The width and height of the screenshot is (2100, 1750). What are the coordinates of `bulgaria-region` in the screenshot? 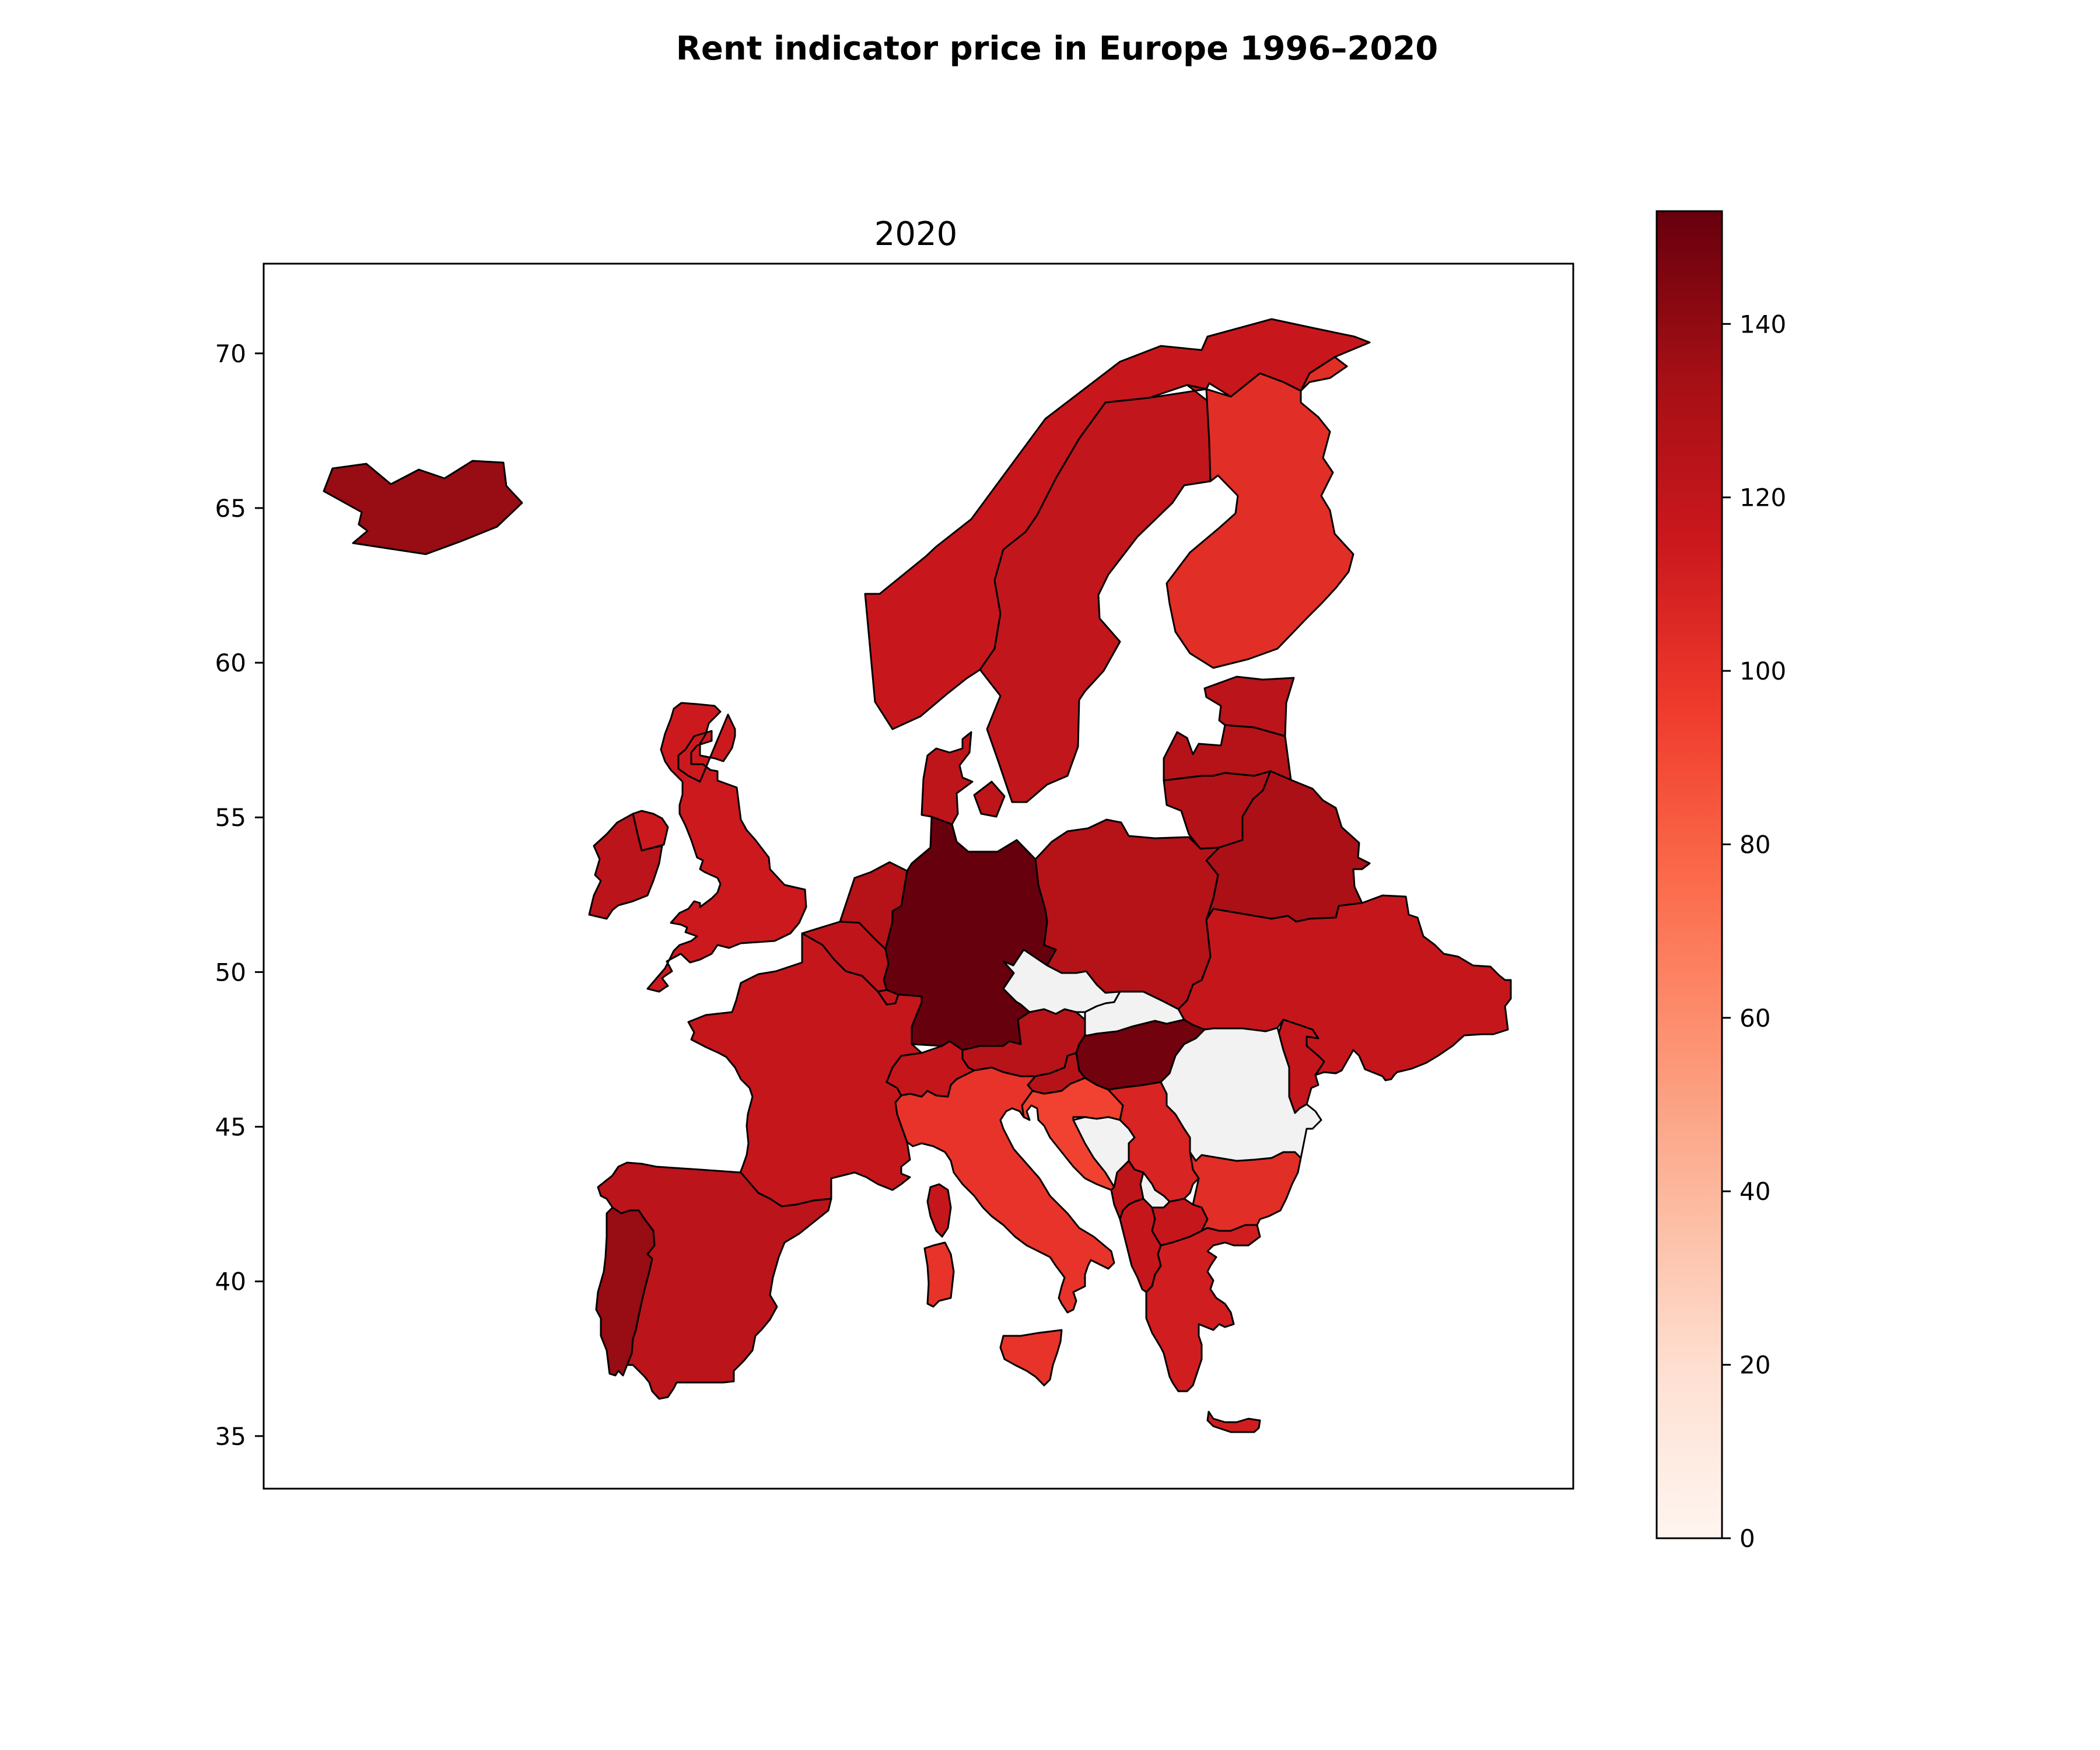 It's located at (1245, 1191).